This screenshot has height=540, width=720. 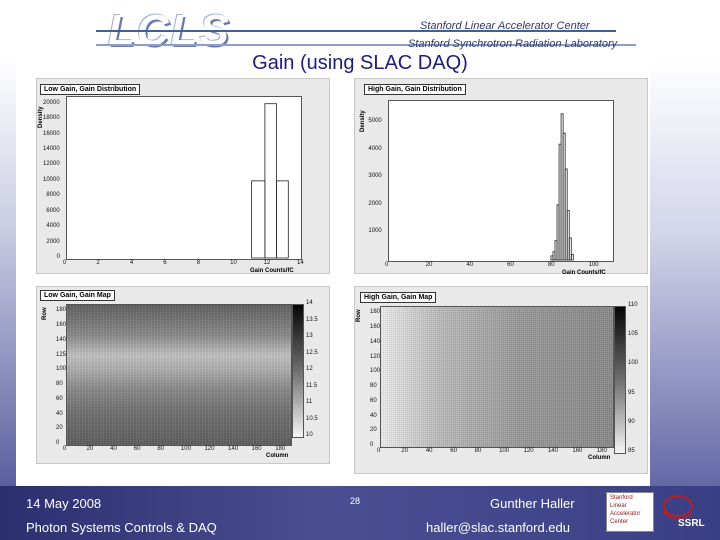 What do you see at coordinates (59, 428) in the screenshot?
I see `y-tick-label: 20` at bounding box center [59, 428].